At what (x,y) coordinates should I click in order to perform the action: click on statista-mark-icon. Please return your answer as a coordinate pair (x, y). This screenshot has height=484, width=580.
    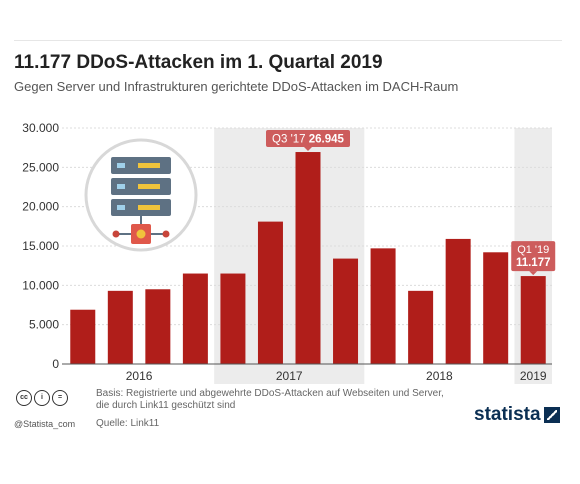
    Looking at the image, I should click on (551, 415).